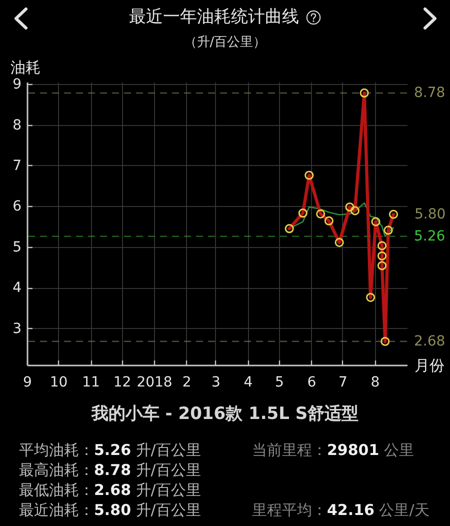  I want to click on y-tick-label: 9, so click(17, 84).